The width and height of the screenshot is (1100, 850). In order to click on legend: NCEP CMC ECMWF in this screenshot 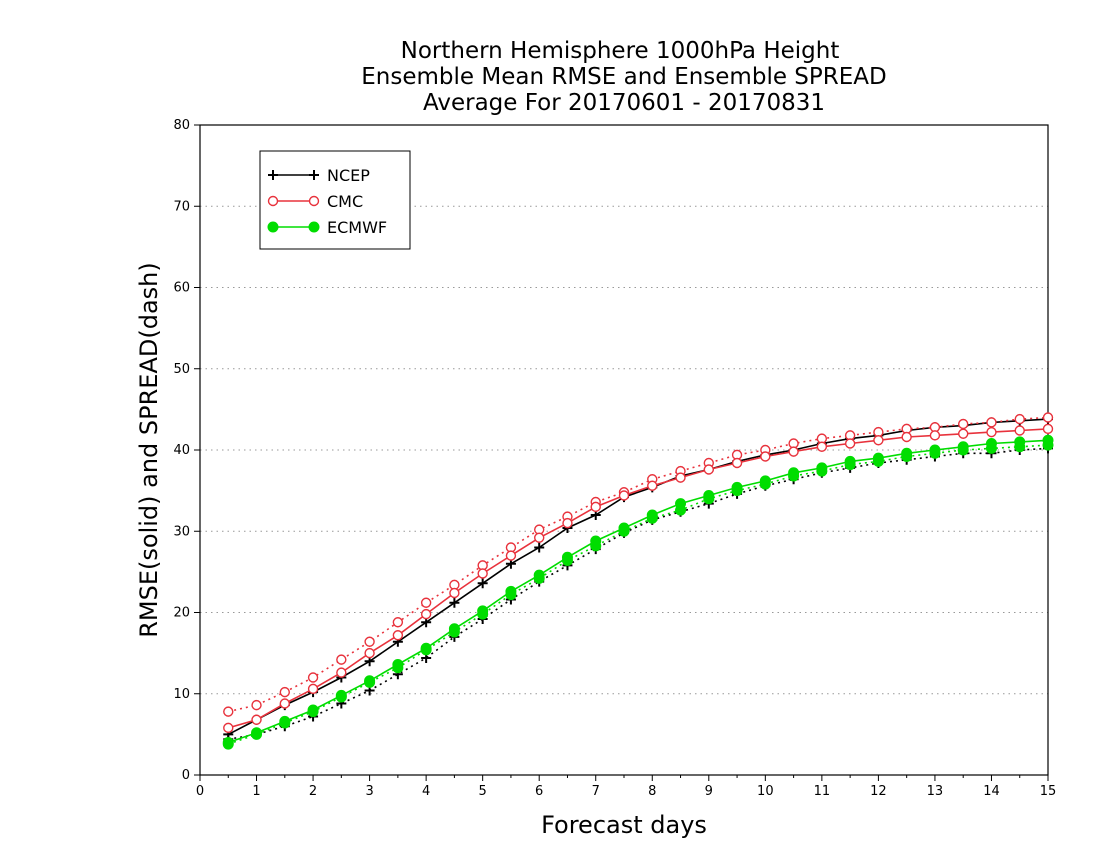, I will do `click(335, 200)`.